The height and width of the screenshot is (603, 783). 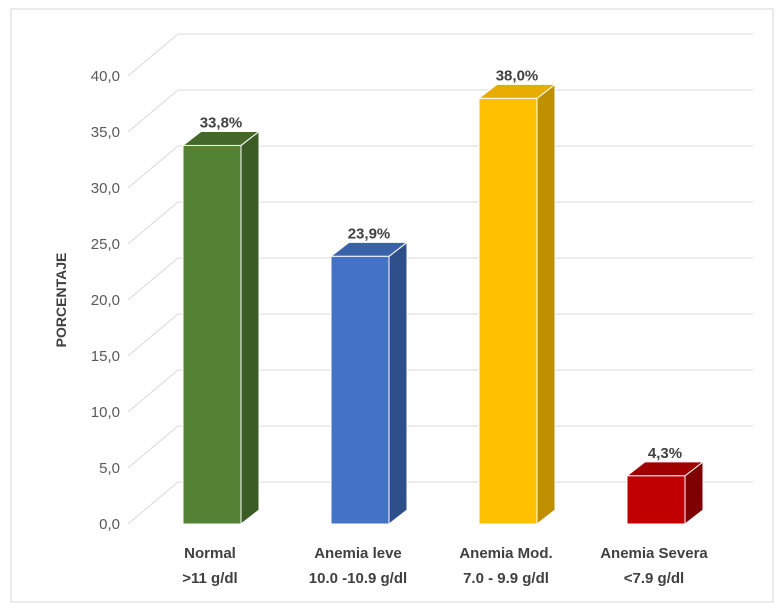 I want to click on y-tick-label: 30,0, so click(x=105, y=188).